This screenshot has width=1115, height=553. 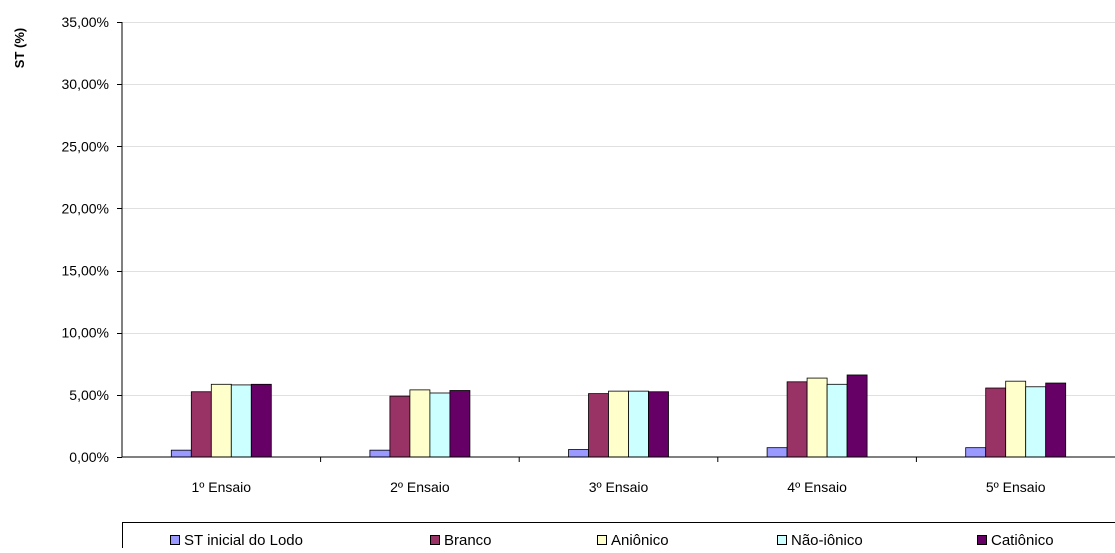 I want to click on x-tick-label: 5º Ensaio, so click(x=1016, y=487).